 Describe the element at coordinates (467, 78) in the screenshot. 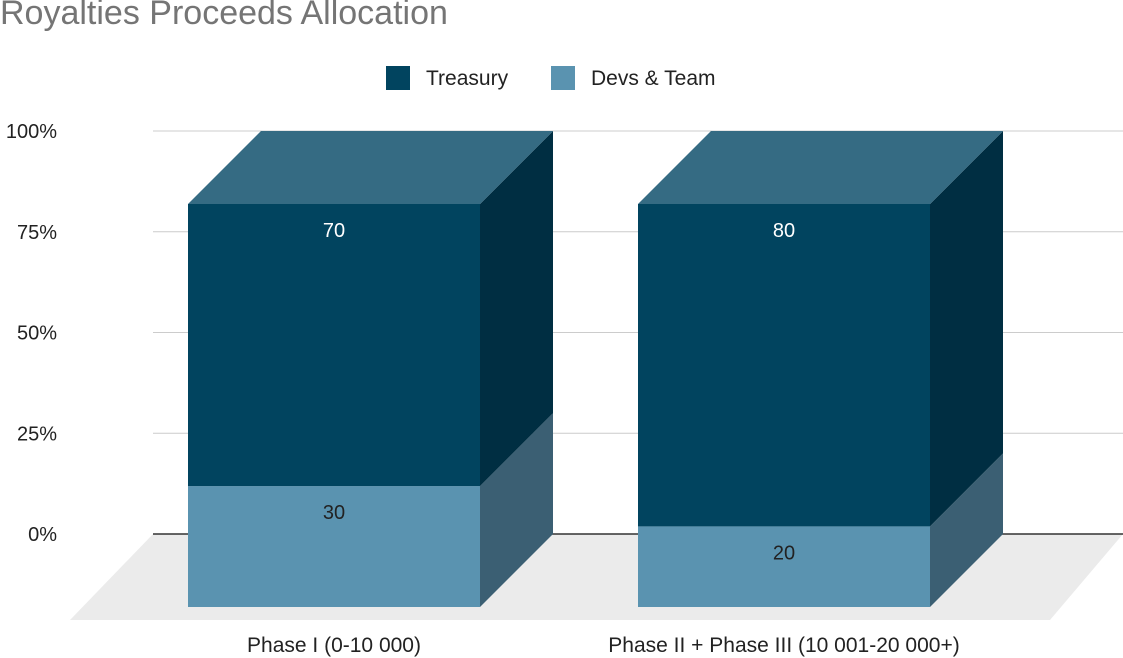

I see `legend-label: Treasury` at that location.